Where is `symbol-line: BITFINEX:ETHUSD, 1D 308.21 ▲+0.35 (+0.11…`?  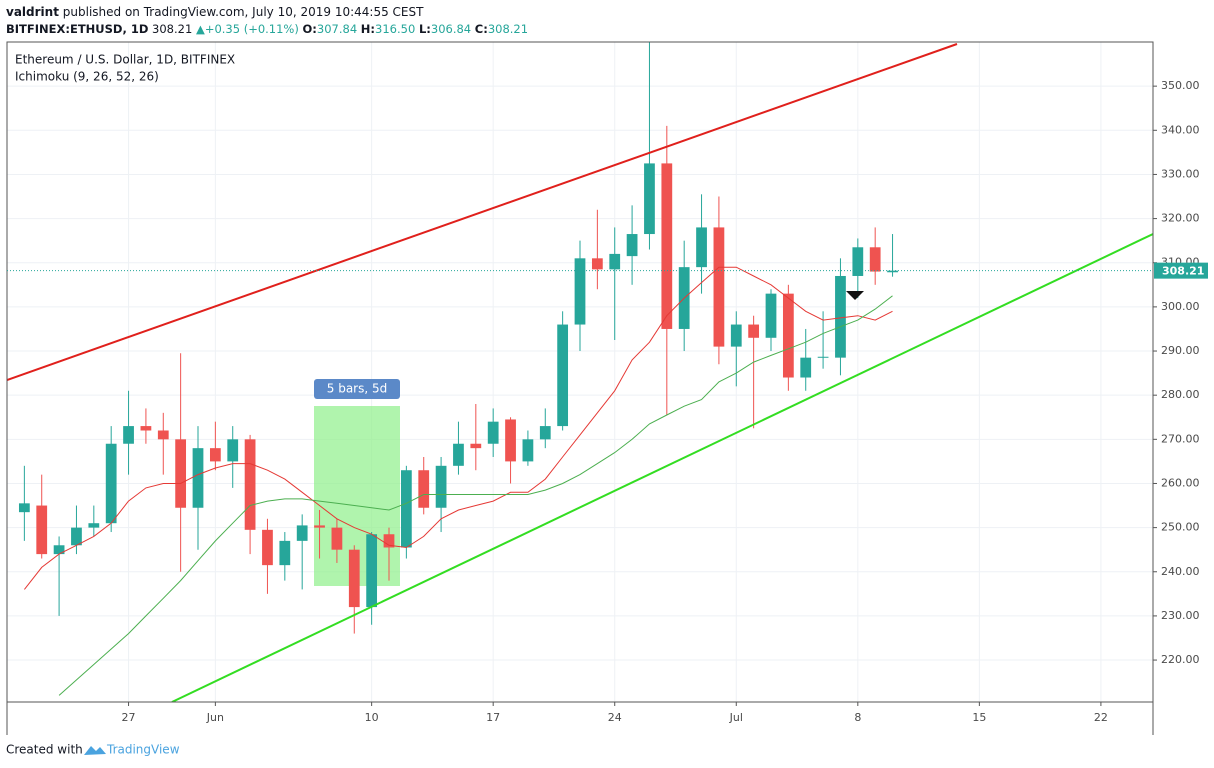 symbol-line: BITFINEX:ETHUSD, 1D 308.21 ▲+0.35 (+0.11… is located at coordinates (267, 29).